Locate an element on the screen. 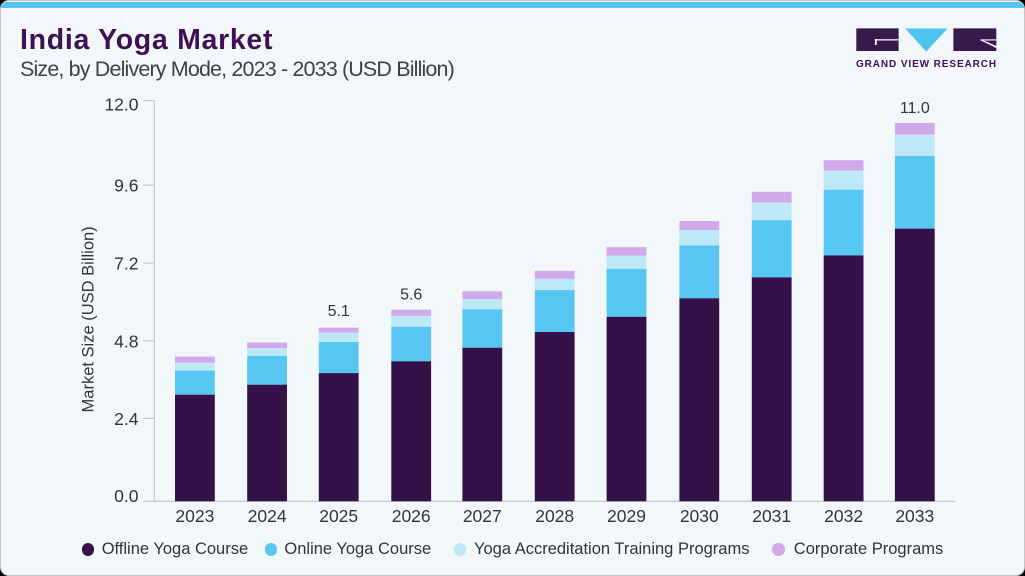  svg-text: 2032 is located at coordinates (843, 516).